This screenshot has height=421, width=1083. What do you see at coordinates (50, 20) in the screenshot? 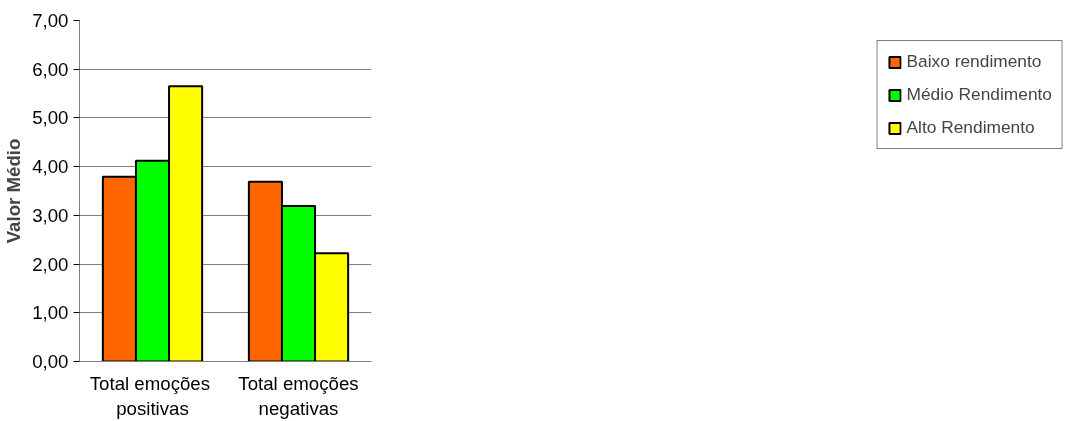
I see `y-tick-label: 7,00` at bounding box center [50, 20].